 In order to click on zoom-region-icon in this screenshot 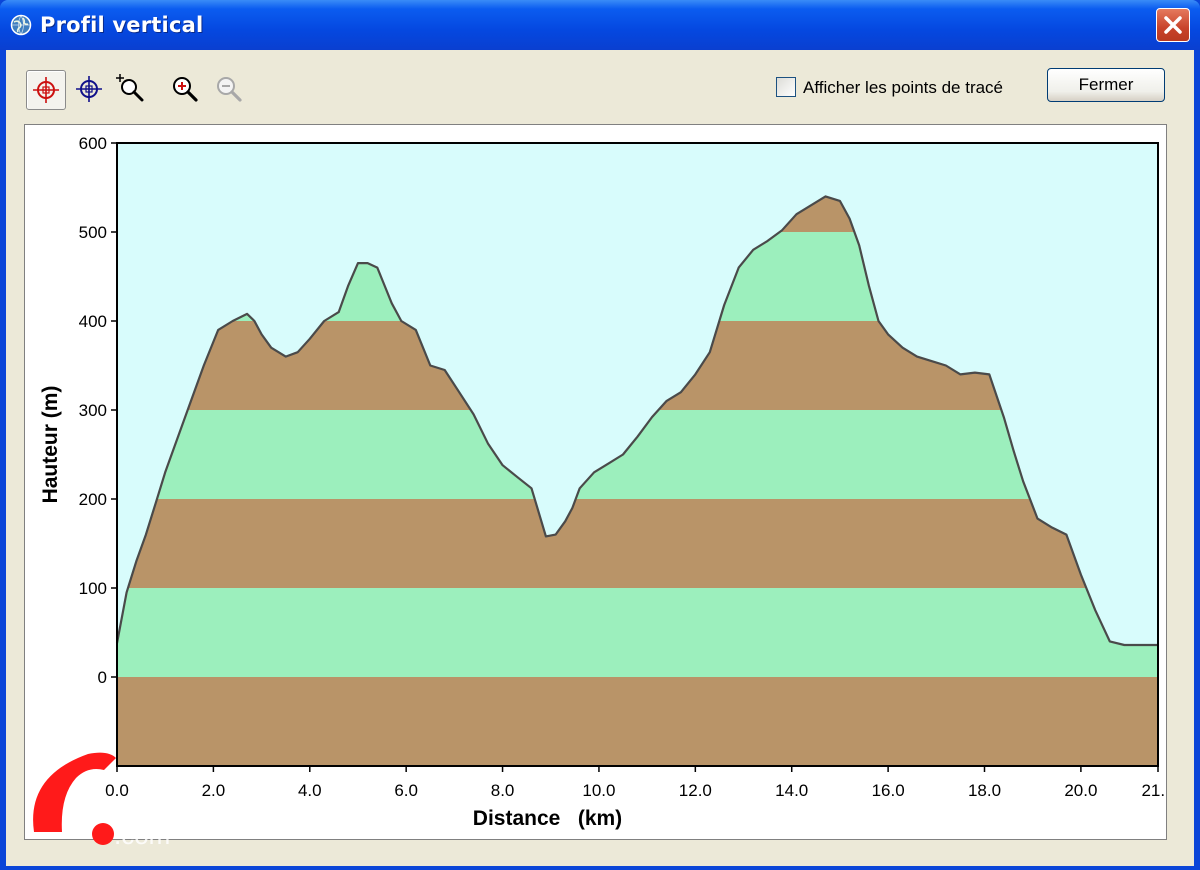, I will do `click(130, 88)`.